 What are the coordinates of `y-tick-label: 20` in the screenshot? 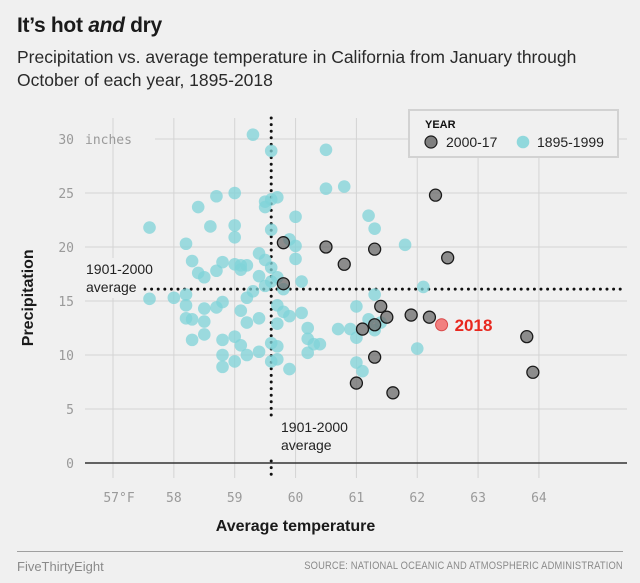 It's located at (66, 248).